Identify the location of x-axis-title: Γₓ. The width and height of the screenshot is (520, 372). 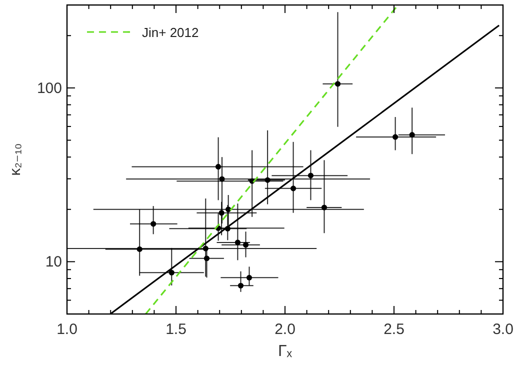
(285, 351).